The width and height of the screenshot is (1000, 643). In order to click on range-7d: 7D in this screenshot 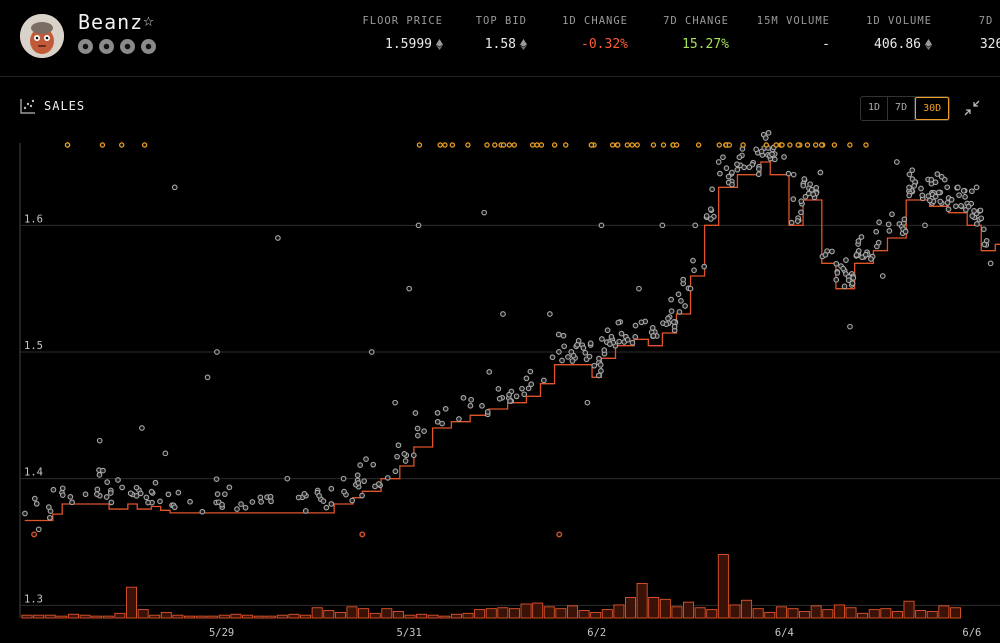, I will do `click(902, 108)`.